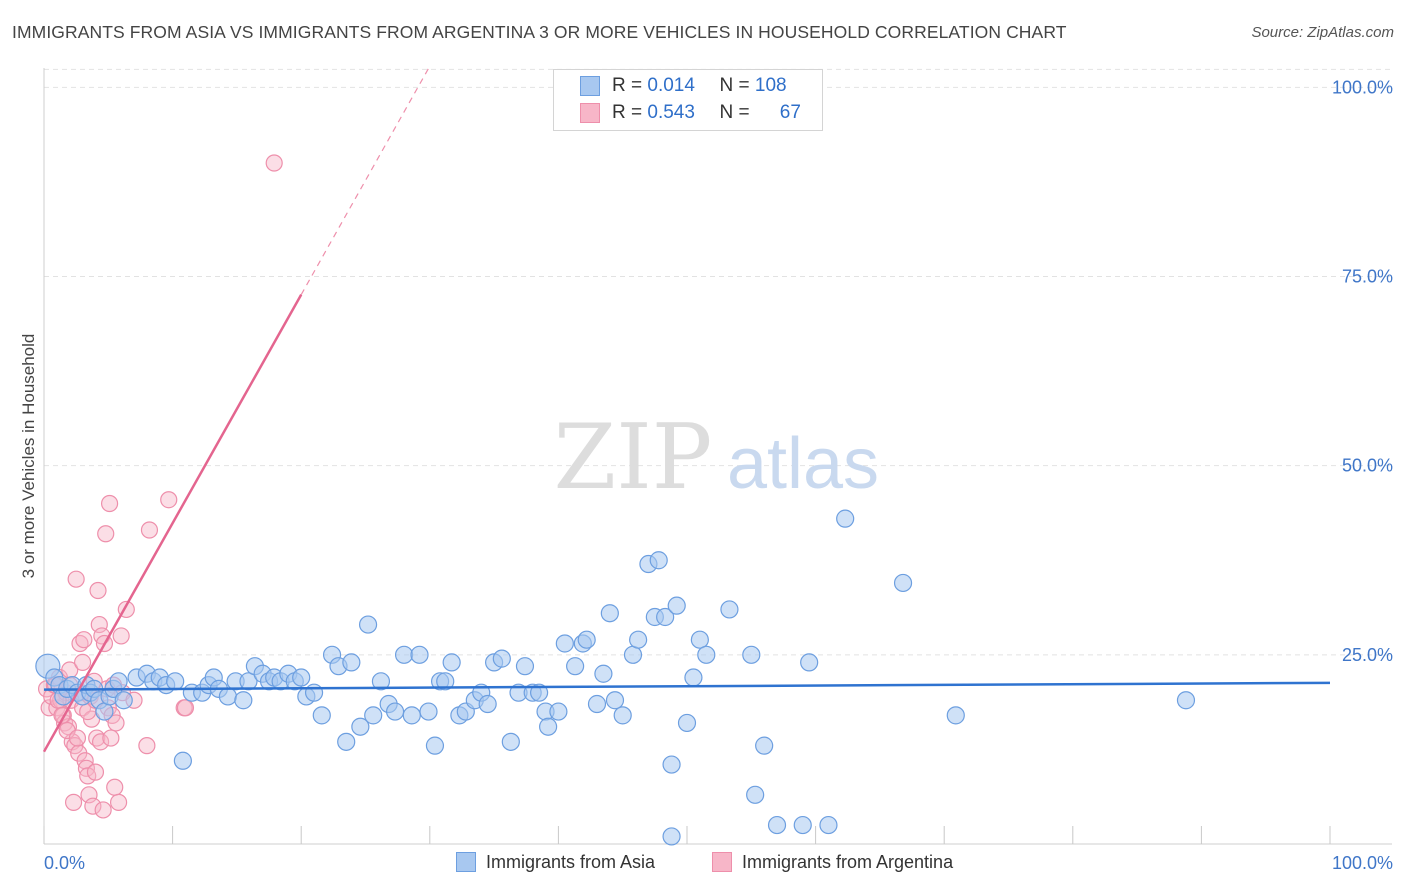 Image resolution: width=1406 pixels, height=892 pixels. I want to click on bottom-legend-asia: Immigrants from Asia, so click(555, 862).